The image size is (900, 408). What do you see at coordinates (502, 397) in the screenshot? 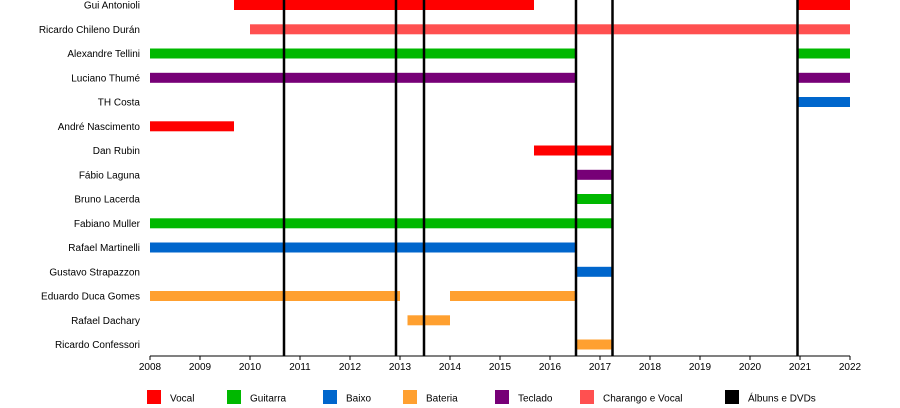
I see `legend-swatch-teclado` at bounding box center [502, 397].